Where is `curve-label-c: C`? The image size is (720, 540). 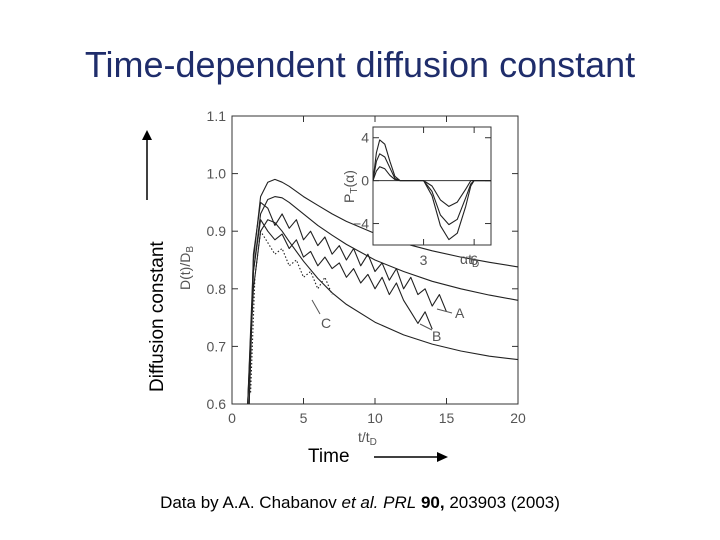
curve-label-c: C is located at coordinates (326, 323).